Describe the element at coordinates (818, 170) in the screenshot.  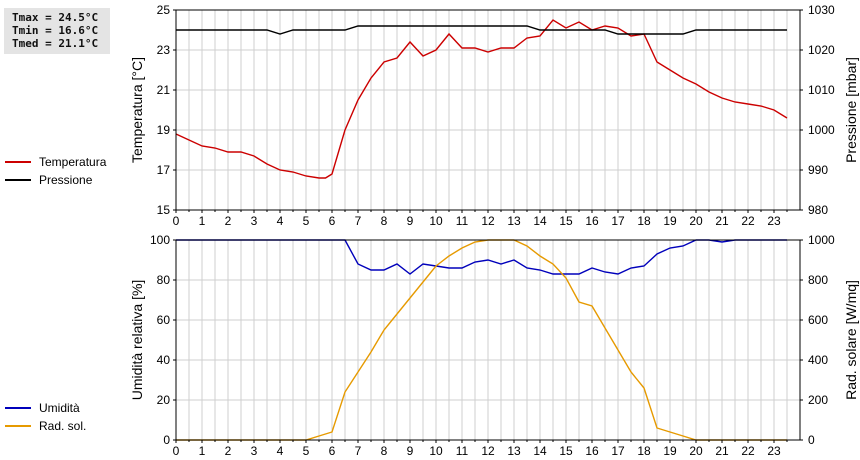
I see `y-tick-label-right: 990` at that location.